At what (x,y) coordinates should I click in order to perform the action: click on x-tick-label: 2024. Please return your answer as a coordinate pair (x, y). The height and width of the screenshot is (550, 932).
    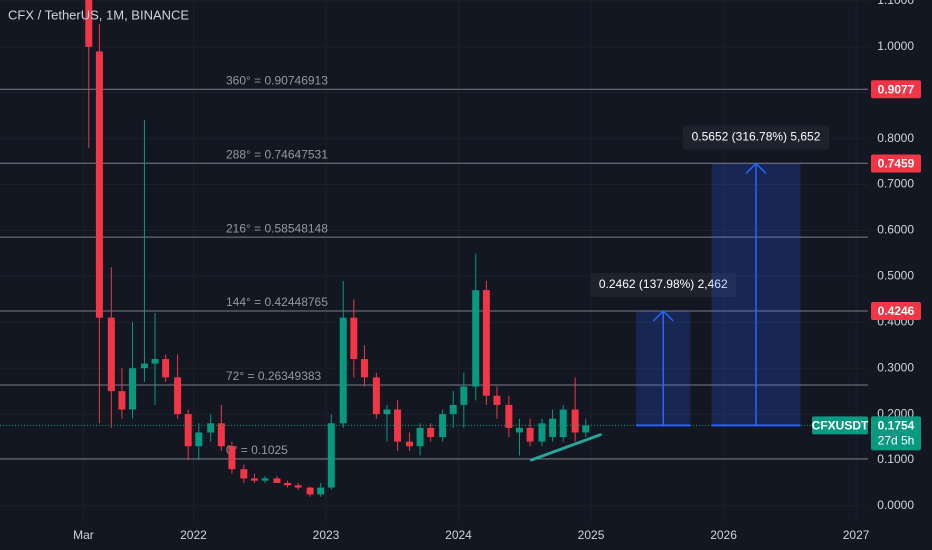
    Looking at the image, I should click on (458, 535).